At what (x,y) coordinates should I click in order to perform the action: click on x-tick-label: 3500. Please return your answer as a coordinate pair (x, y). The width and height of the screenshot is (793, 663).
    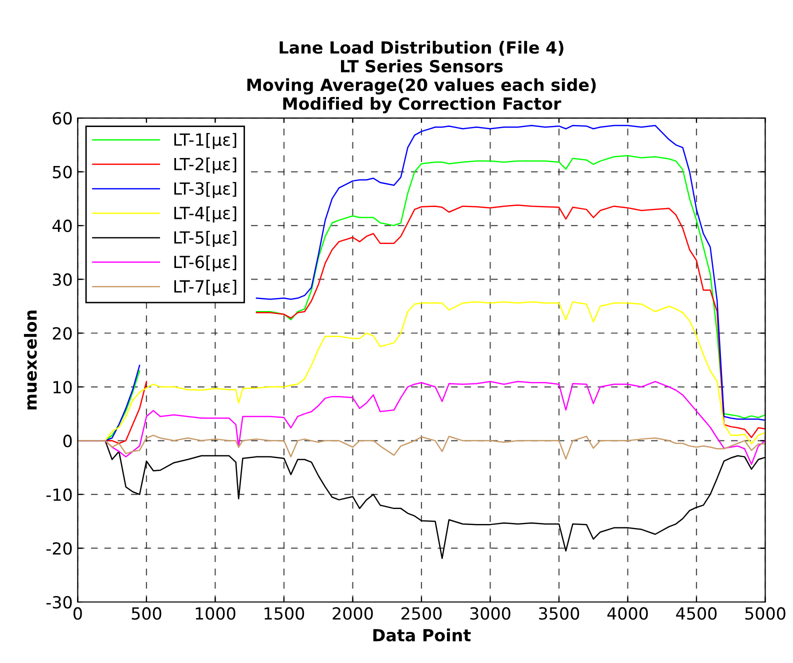
    Looking at the image, I should click on (559, 613).